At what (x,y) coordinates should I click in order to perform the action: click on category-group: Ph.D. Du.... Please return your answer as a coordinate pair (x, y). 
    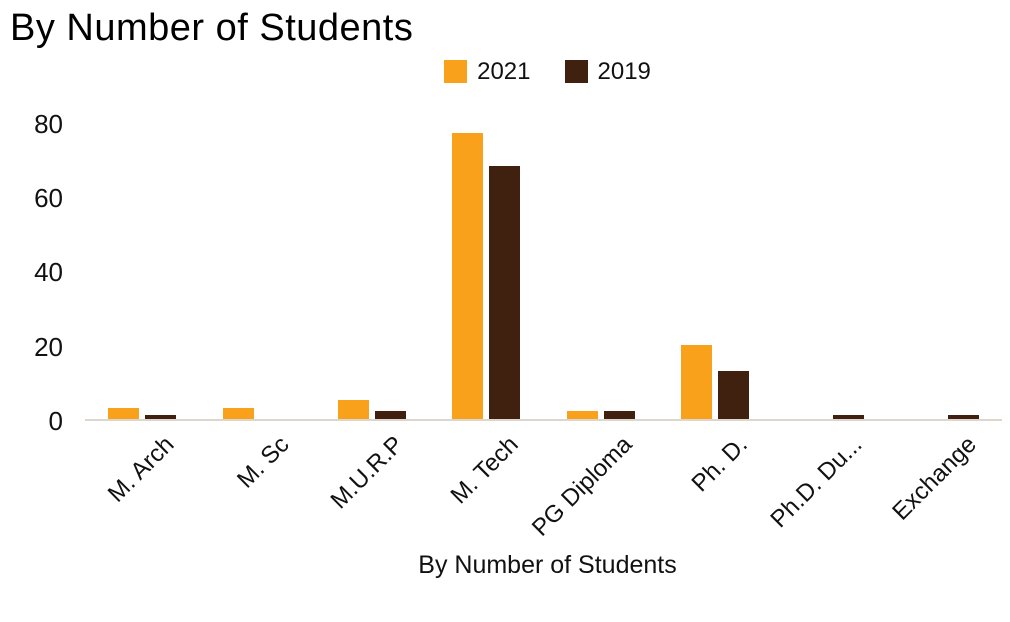
    Looking at the image, I should click on (826, 328).